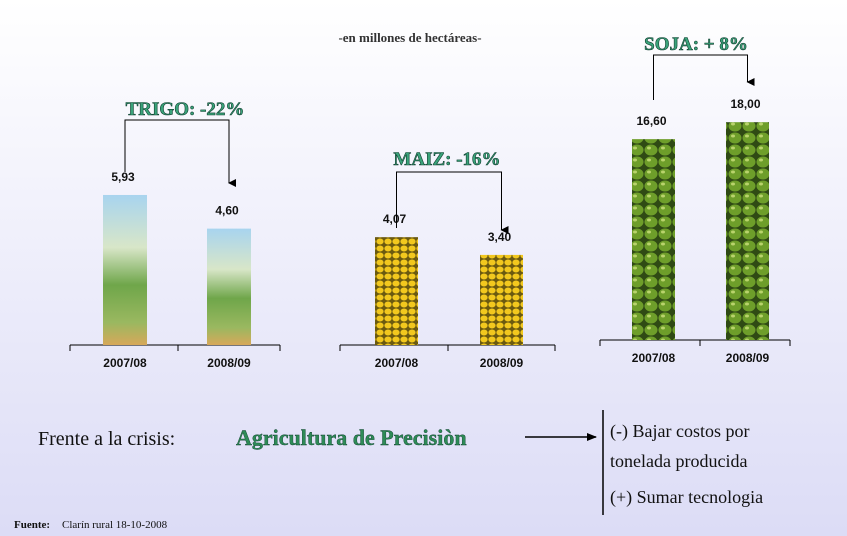 Image resolution: width=847 pixels, height=536 pixels. What do you see at coordinates (395, 219) in the screenshot?
I see `value-label: 4,07` at bounding box center [395, 219].